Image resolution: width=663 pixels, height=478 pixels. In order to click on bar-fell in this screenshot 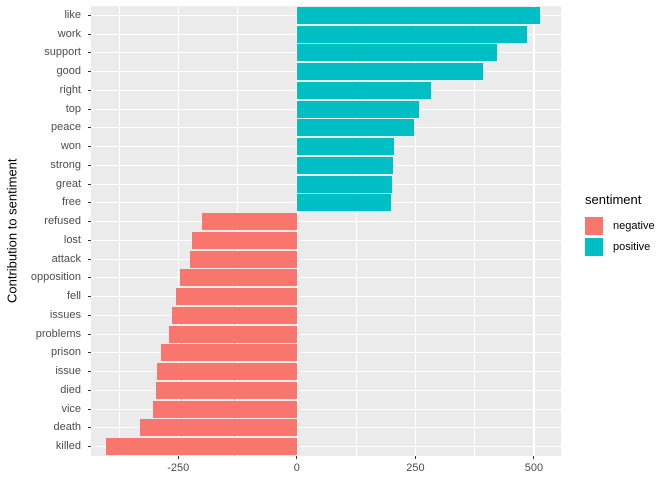, I will do `click(236, 297)`.